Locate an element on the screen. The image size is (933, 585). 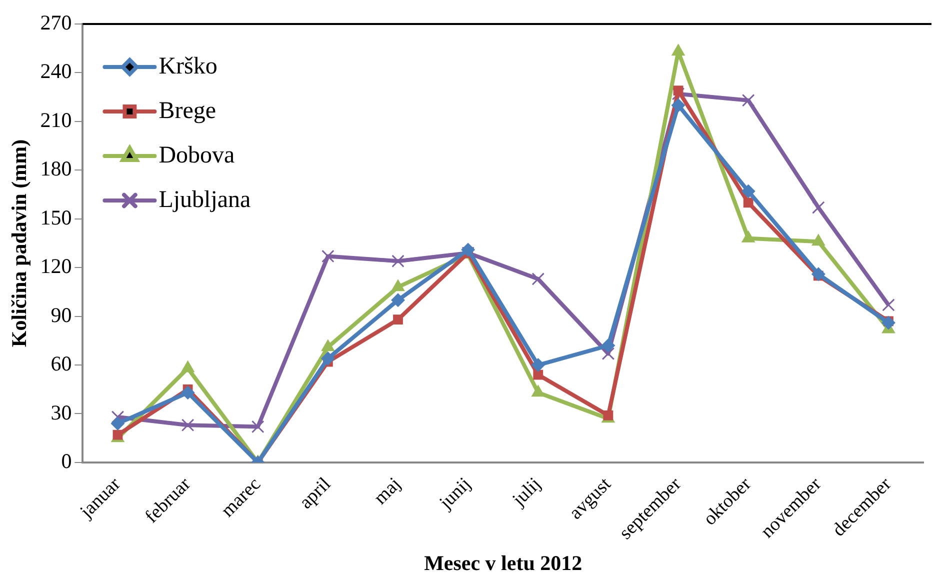
y-tick-label: 60 is located at coordinates (61, 364).